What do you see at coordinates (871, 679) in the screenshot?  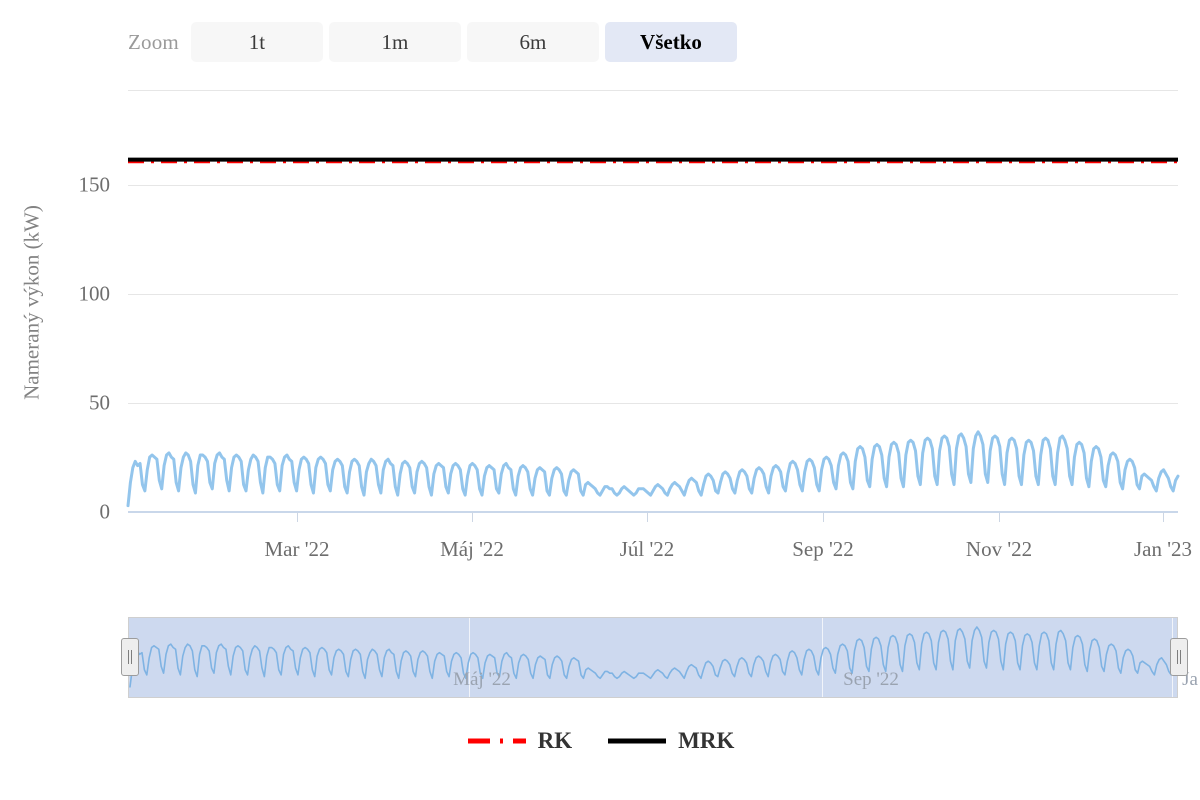 I see `navigator-x-label-sep22: Sep '22` at bounding box center [871, 679].